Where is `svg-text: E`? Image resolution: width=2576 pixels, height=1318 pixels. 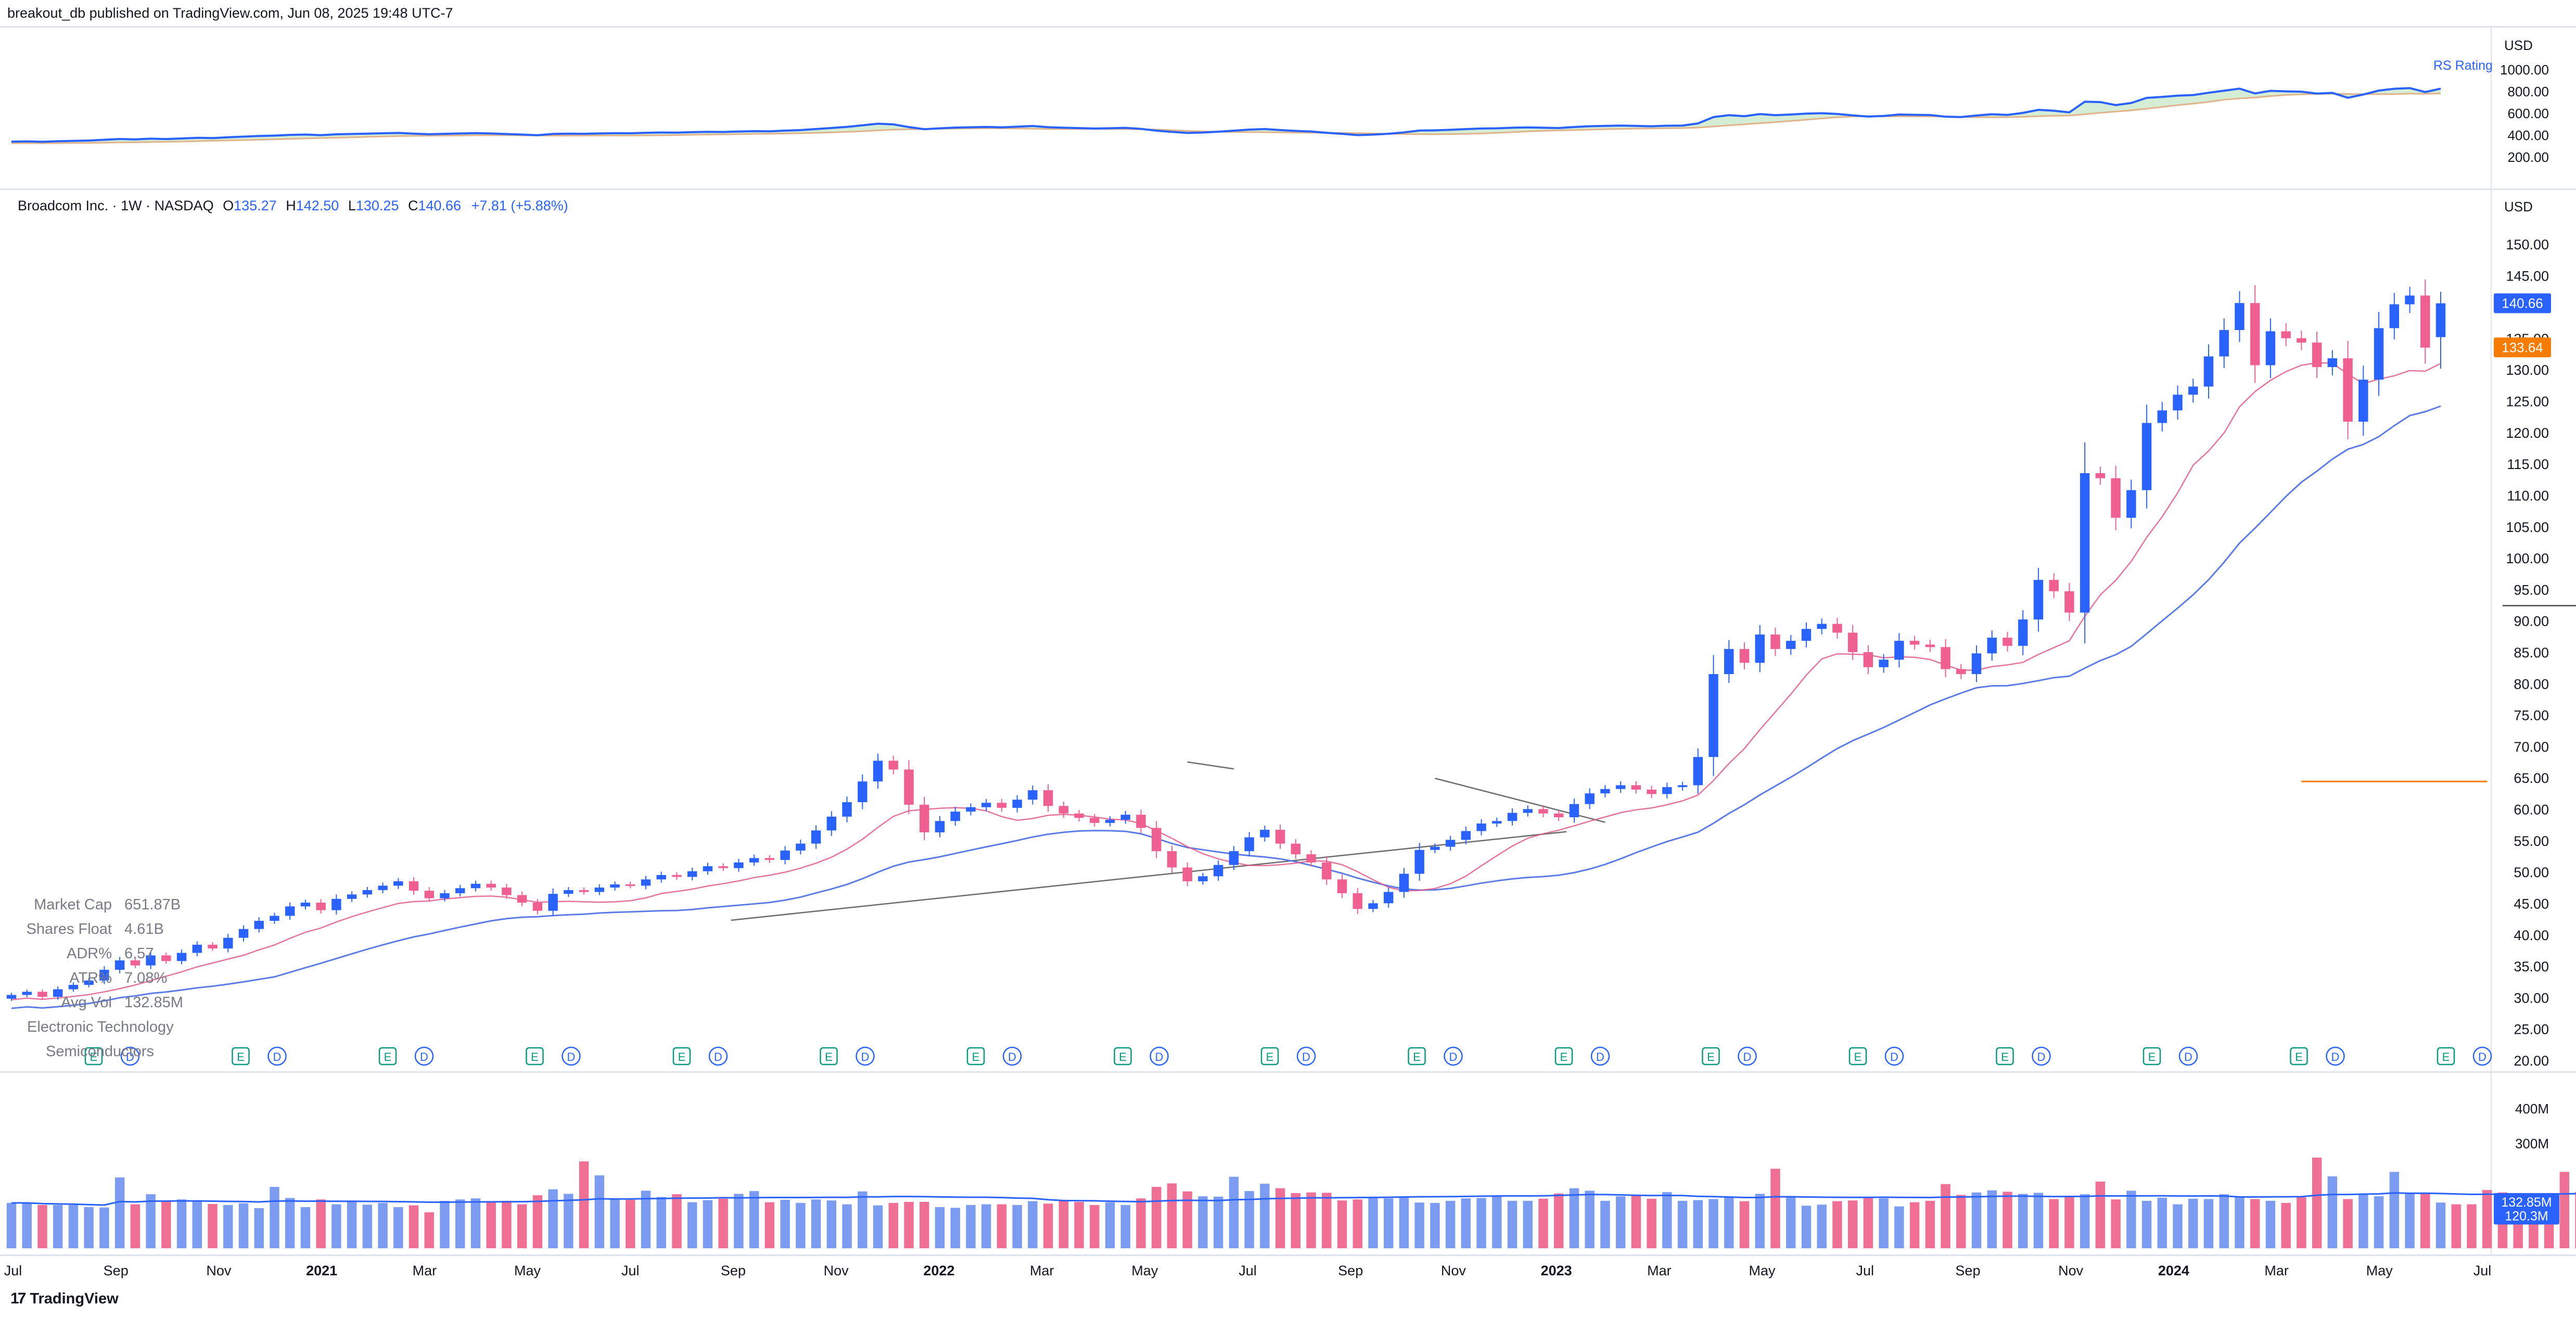 svg-text: E is located at coordinates (2299, 1057).